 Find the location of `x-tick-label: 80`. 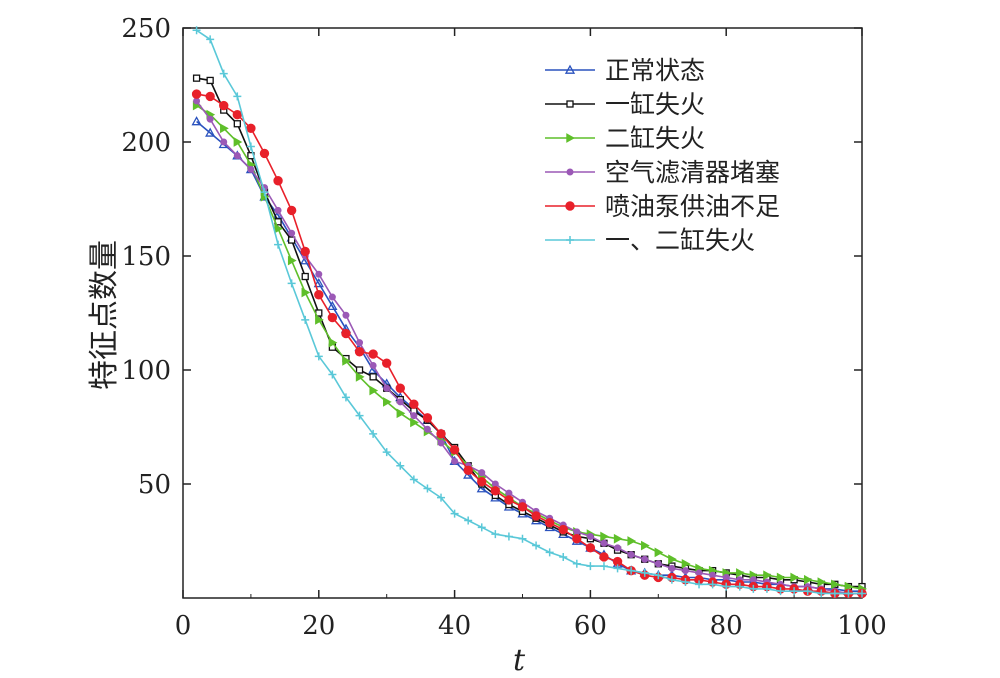

x-tick-label: 80 is located at coordinates (726, 626).